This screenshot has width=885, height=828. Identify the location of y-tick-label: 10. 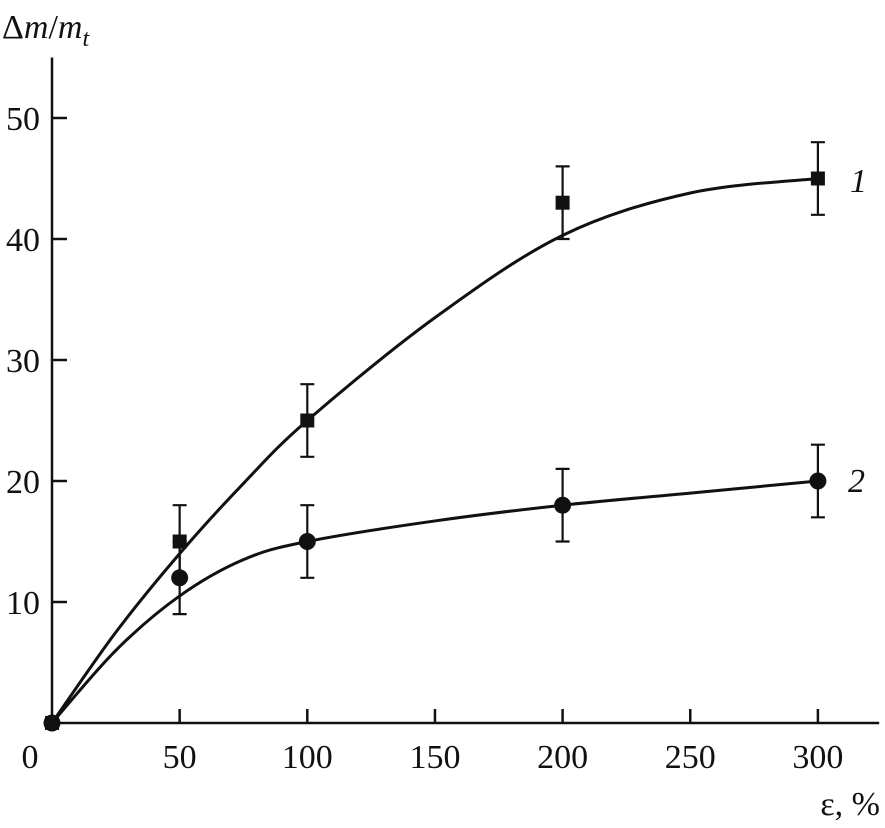
(23, 603).